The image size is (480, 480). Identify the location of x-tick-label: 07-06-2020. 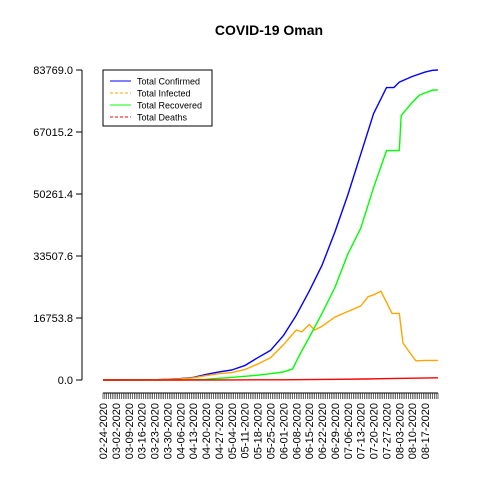
(349, 431).